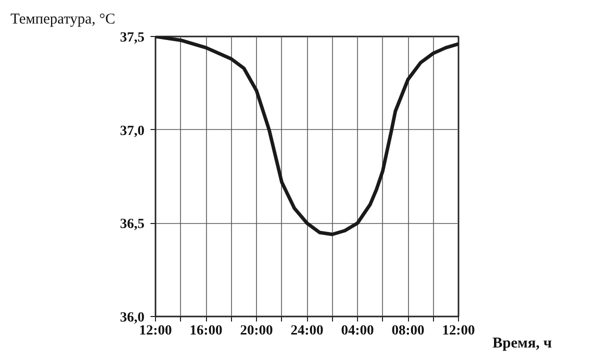 The image size is (600, 355). I want to click on x-tick-label: 20:00, so click(256, 331).